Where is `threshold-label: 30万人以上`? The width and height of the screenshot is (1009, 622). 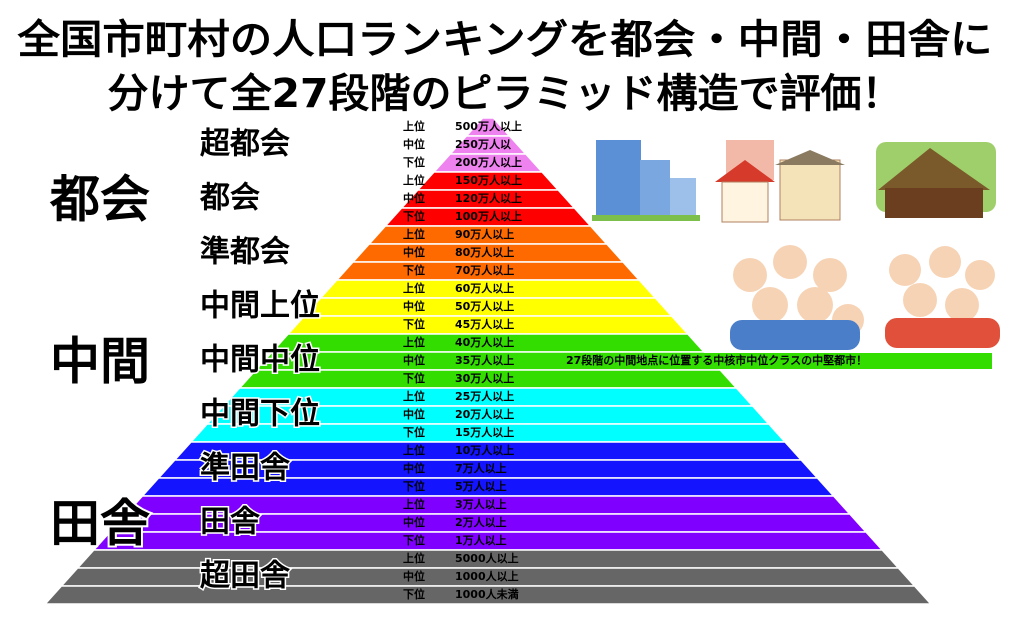
threshold-label: 30万人以上 is located at coordinates (484, 378).